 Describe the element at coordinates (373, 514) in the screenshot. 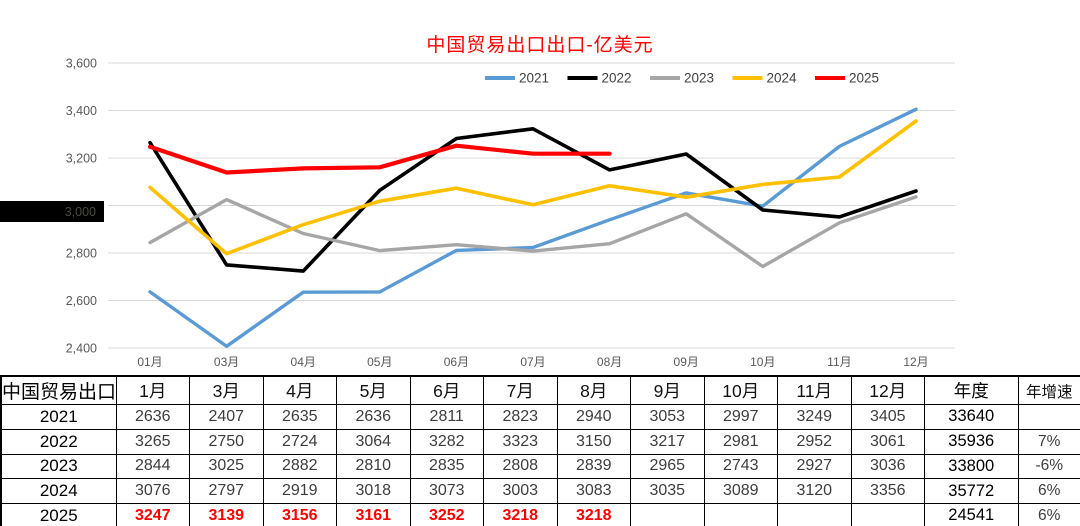

I see `value-cell: 3161` at that location.